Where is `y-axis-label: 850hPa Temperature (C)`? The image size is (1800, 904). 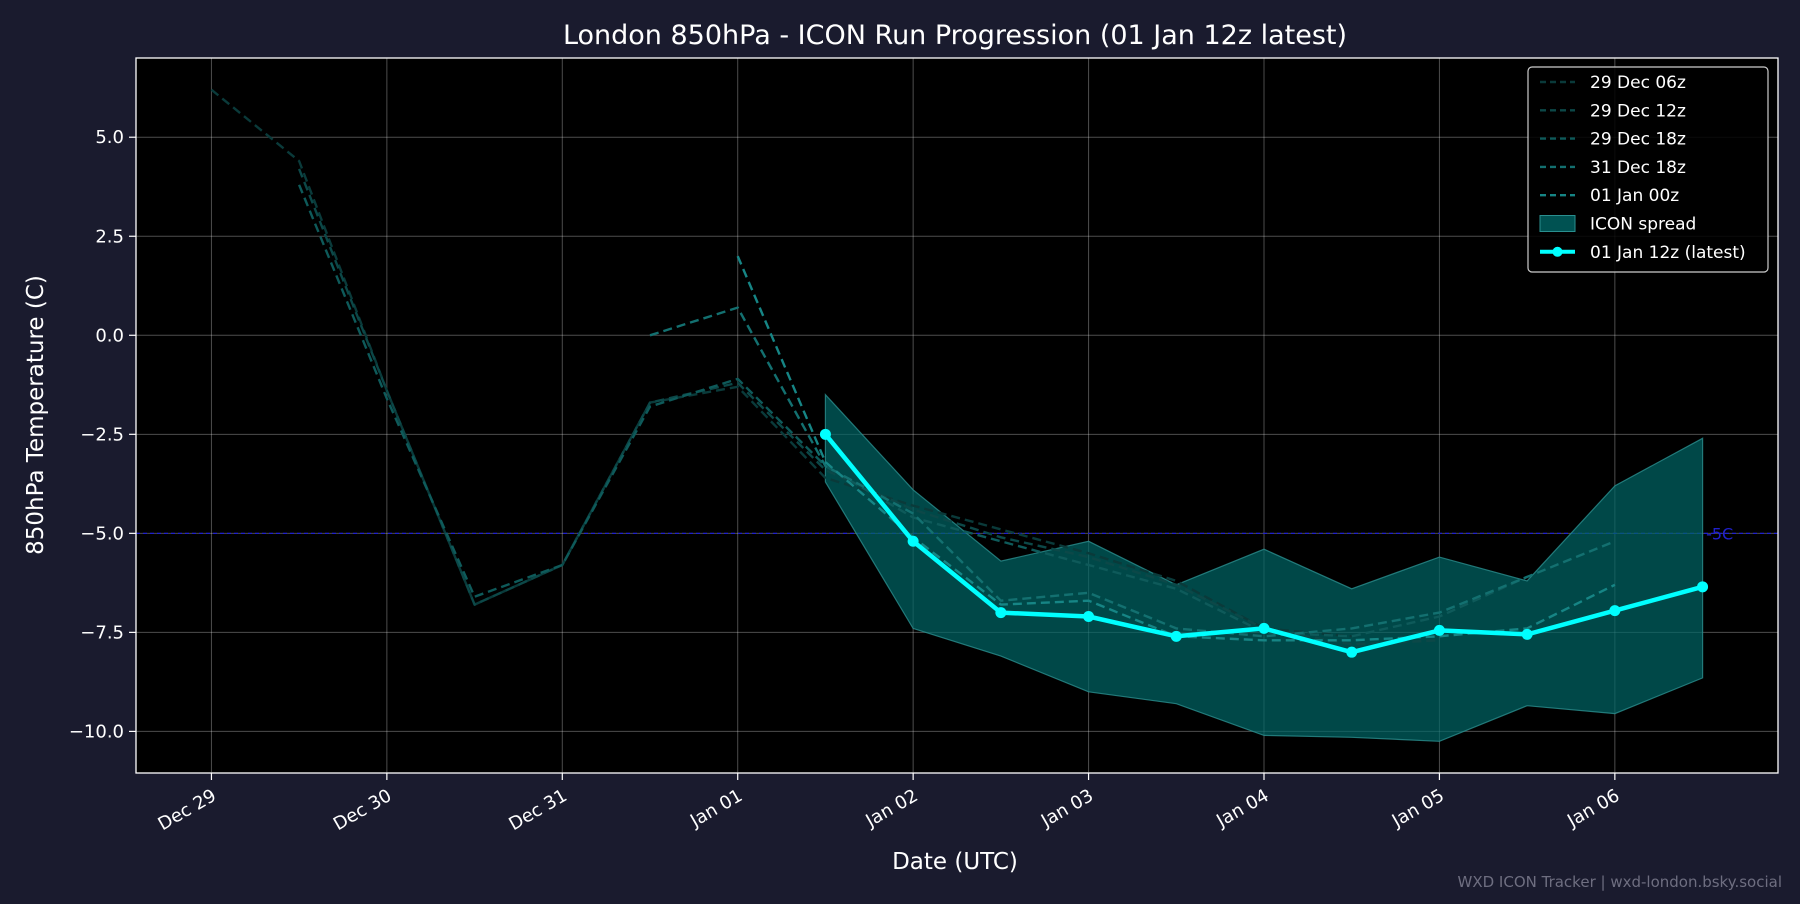
y-axis-label: 850hPa Temperature (C) is located at coordinates (36, 415).